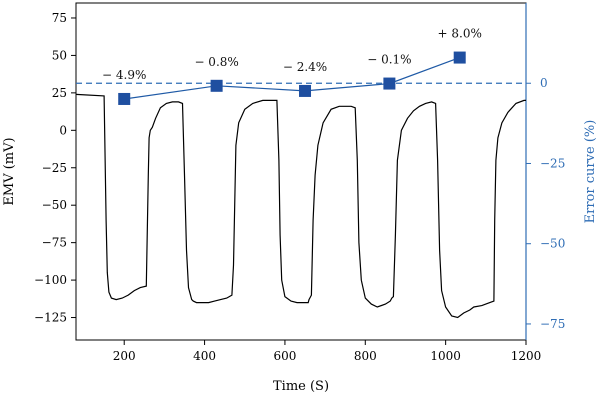 Image resolution: width=600 pixels, height=400 pixels. I want to click on y-axis-title: EMV (mV), so click(9, 171).